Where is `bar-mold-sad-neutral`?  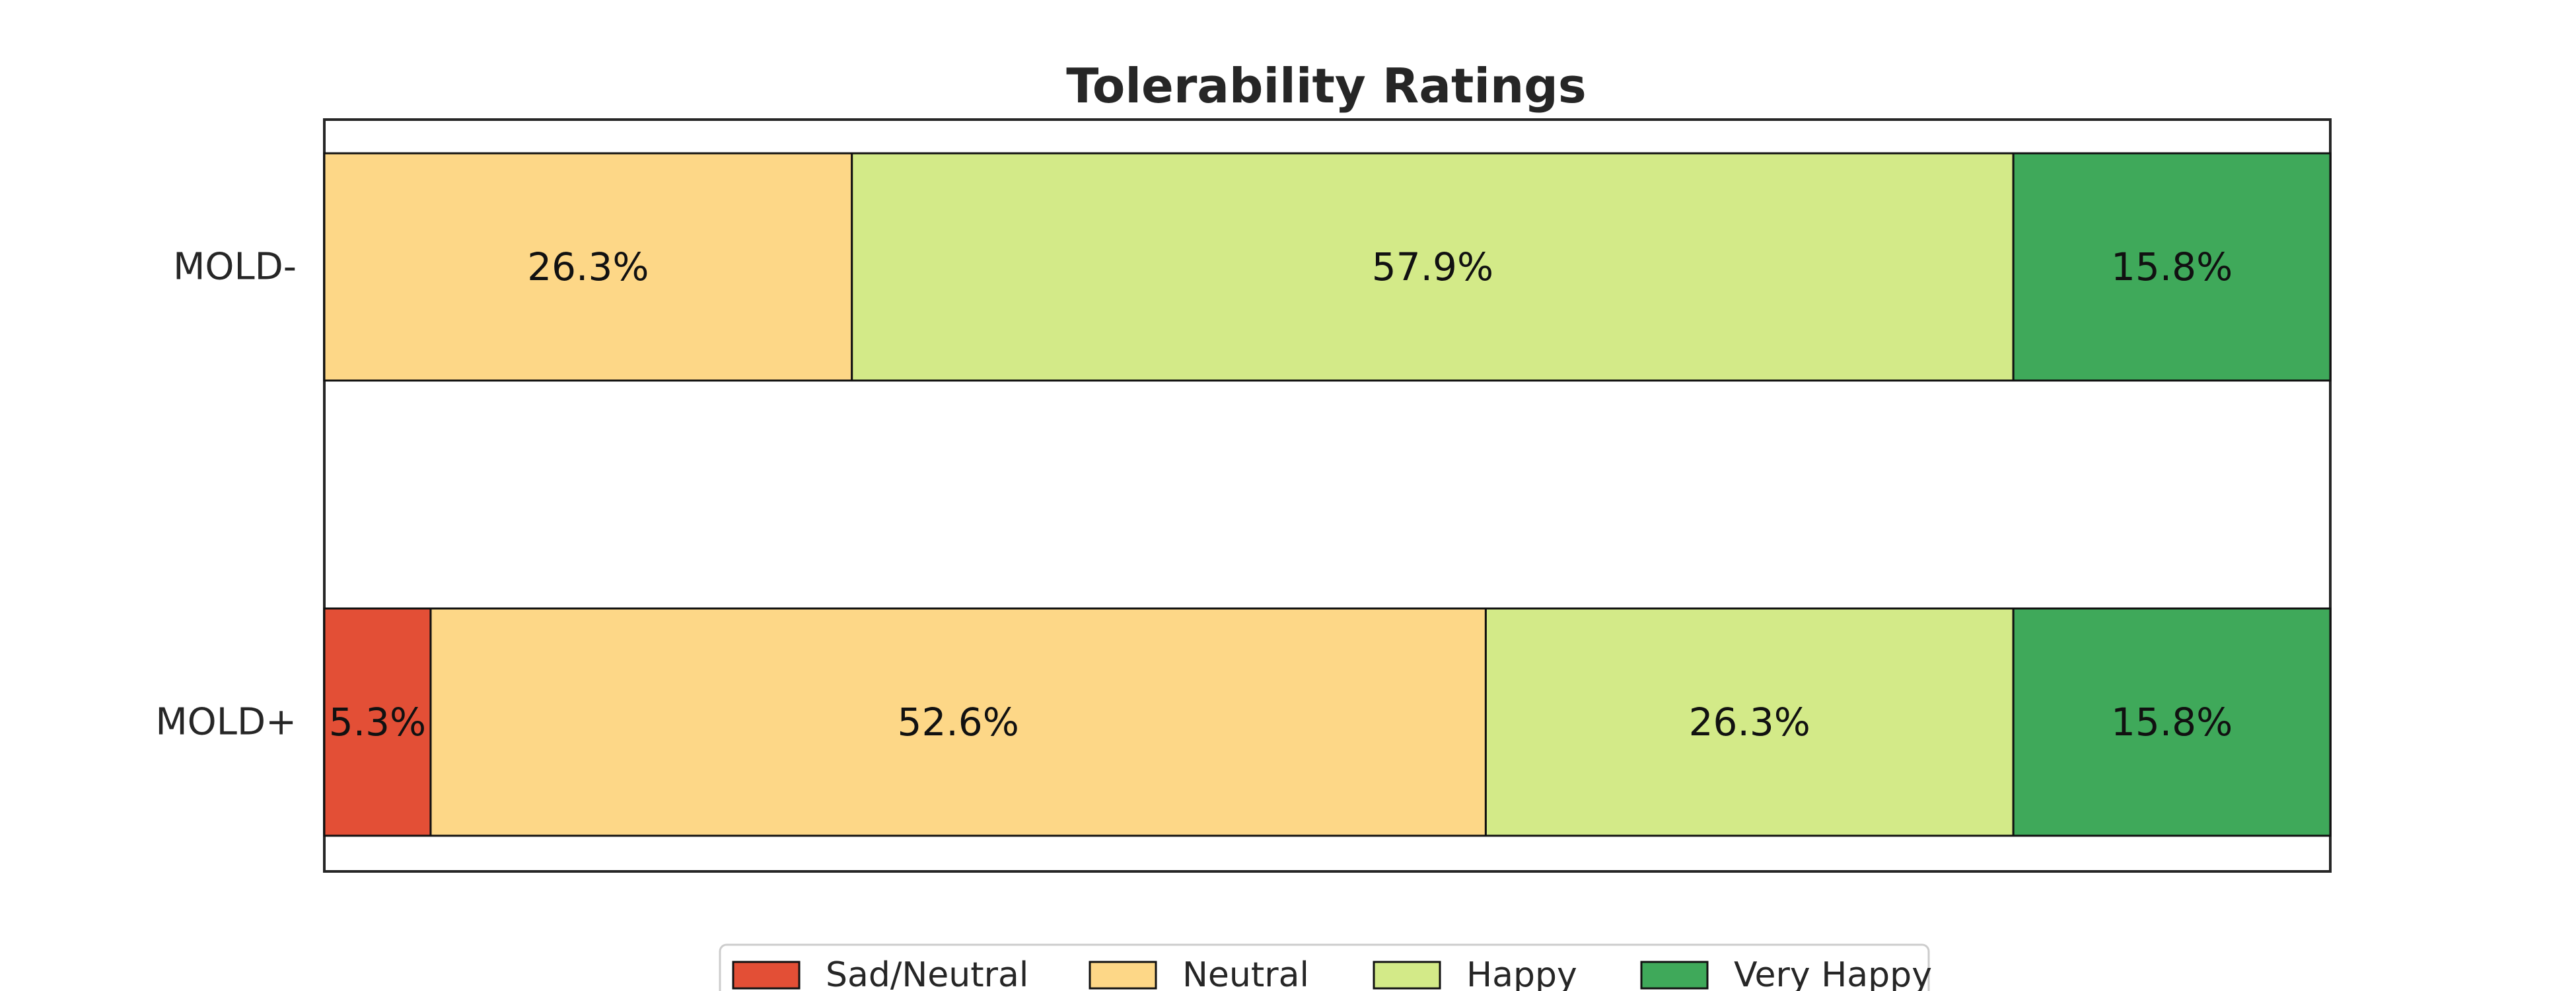
bar-mold-sad-neutral is located at coordinates (377, 722).